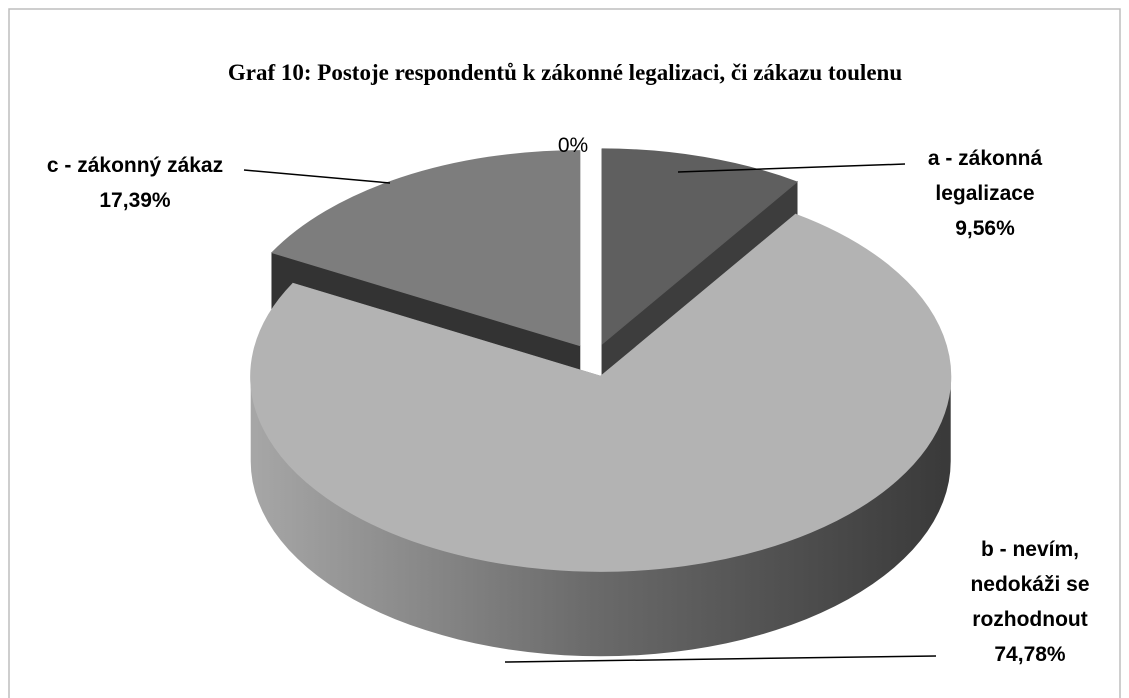 The image size is (1129, 698). I want to click on value-label: 0%, so click(573, 145).